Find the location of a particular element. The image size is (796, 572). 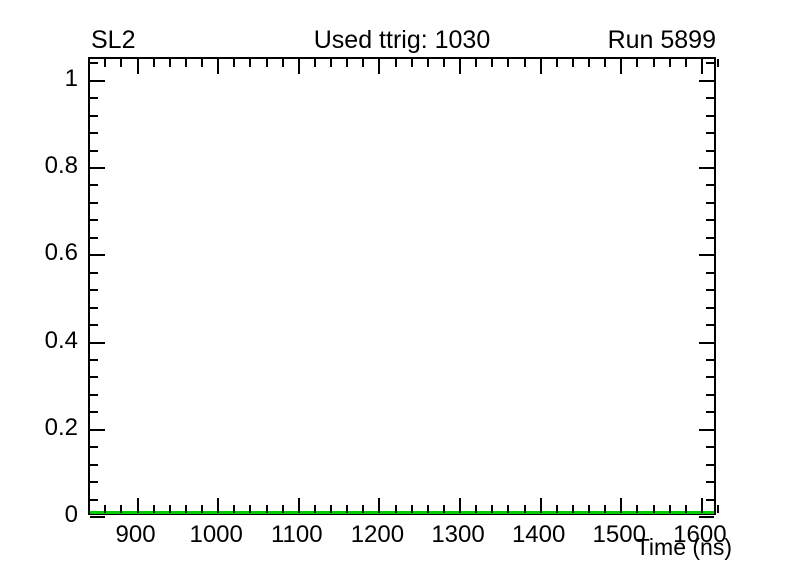

histogram-series is located at coordinates (402, 512).